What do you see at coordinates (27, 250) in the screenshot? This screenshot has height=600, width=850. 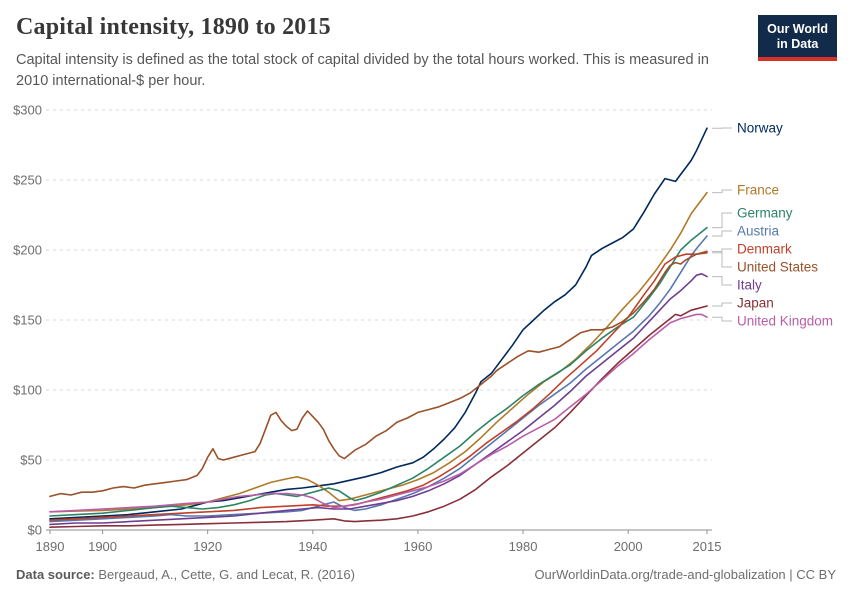 I see `y-axis-label-200: $200` at bounding box center [27, 250].